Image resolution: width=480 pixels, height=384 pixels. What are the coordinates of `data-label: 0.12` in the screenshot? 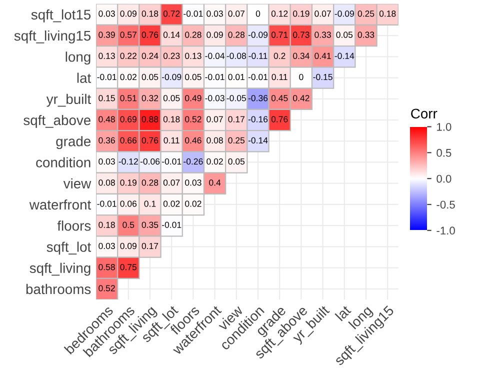 It's located at (279, 13).